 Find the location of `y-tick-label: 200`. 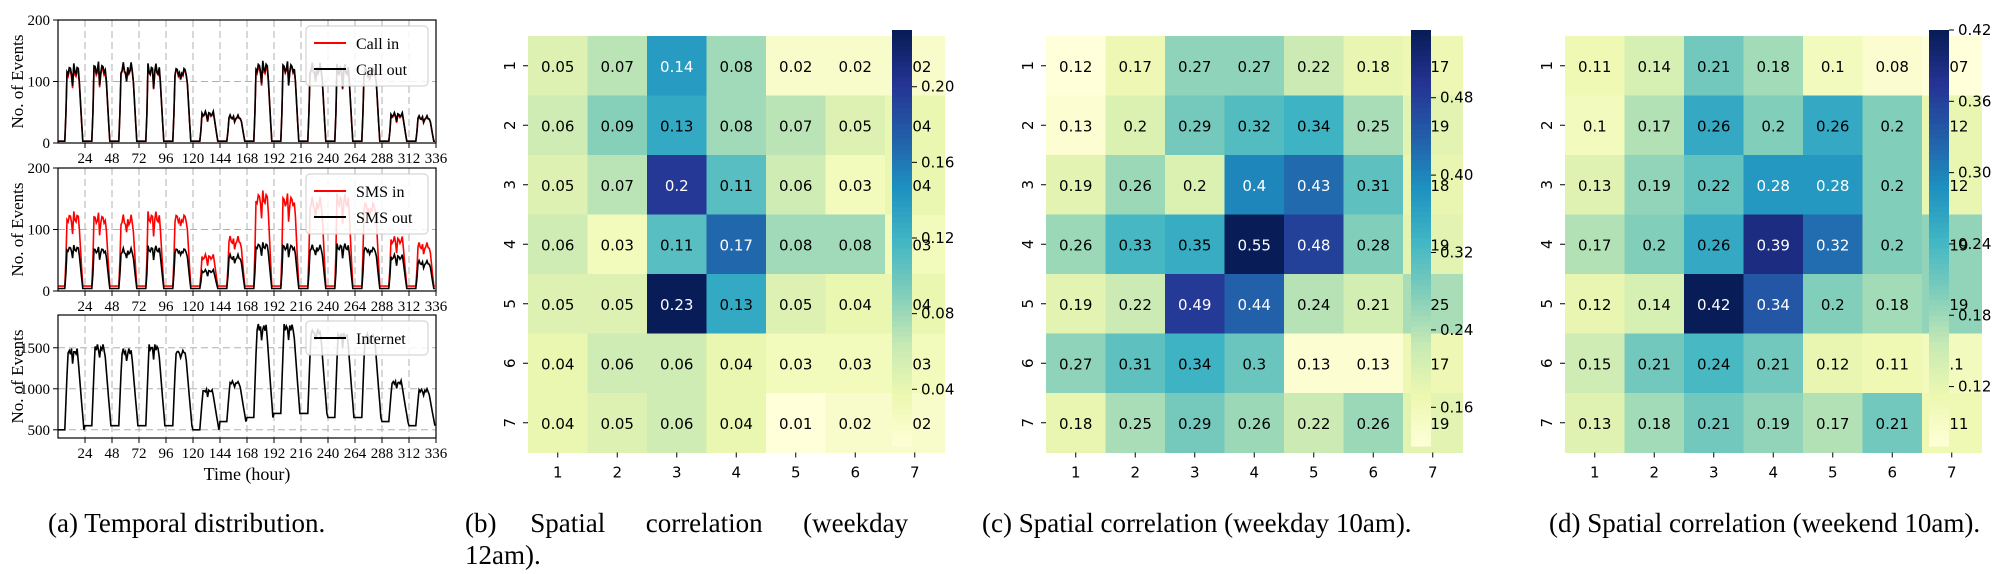

y-tick-label: 200 is located at coordinates (39, 169).